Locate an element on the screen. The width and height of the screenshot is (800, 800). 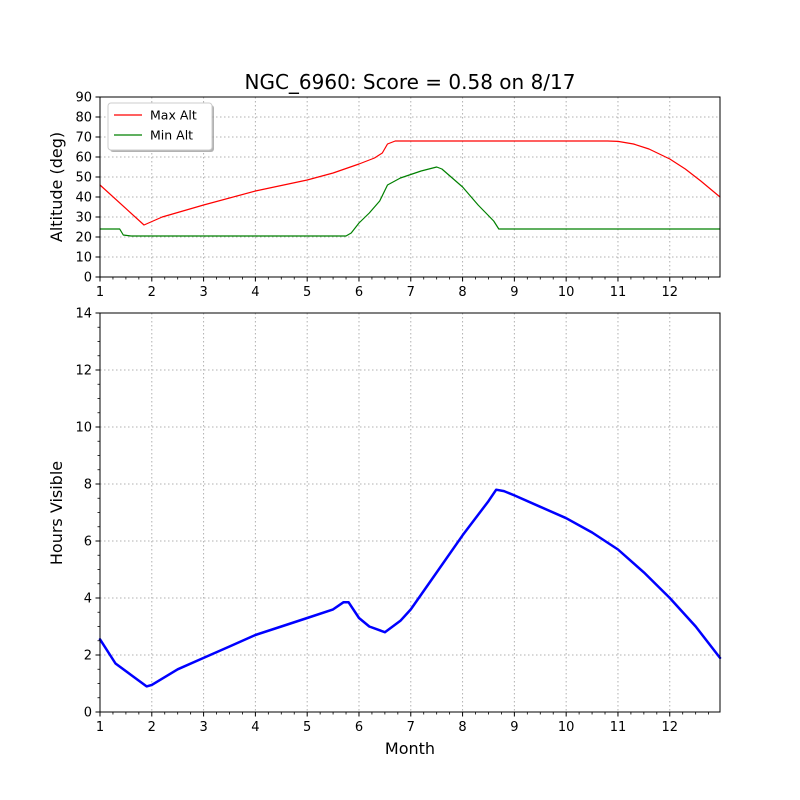
y-tick-label: 6 is located at coordinates (88, 542).